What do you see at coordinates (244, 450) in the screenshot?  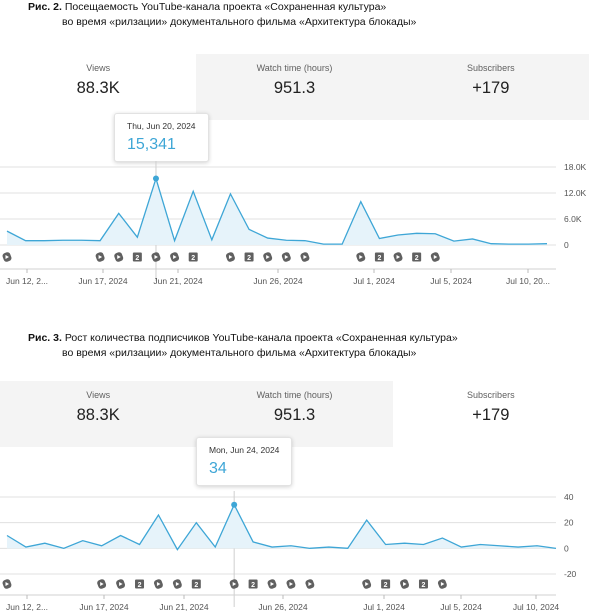 I see `figure-2-tooltip-date: Mon, Jun 24, 2024` at bounding box center [244, 450].